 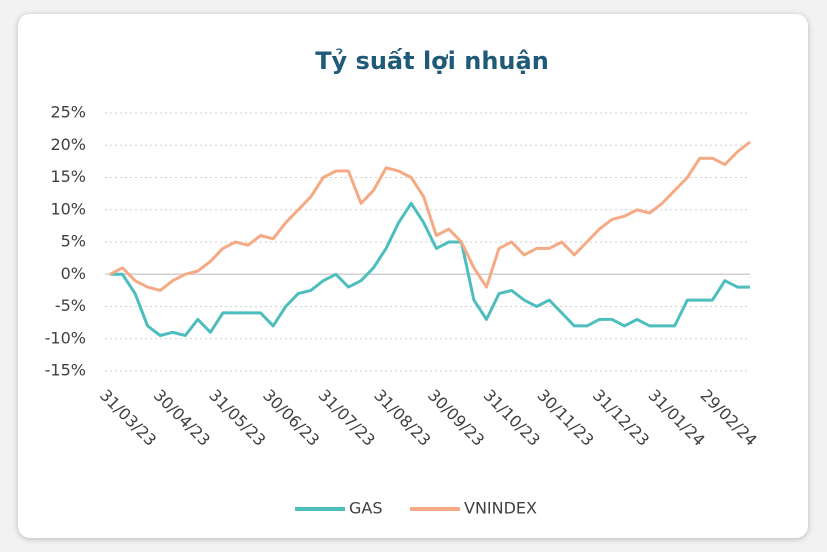 I want to click on y-tick-label: 25%, so click(x=68, y=112).